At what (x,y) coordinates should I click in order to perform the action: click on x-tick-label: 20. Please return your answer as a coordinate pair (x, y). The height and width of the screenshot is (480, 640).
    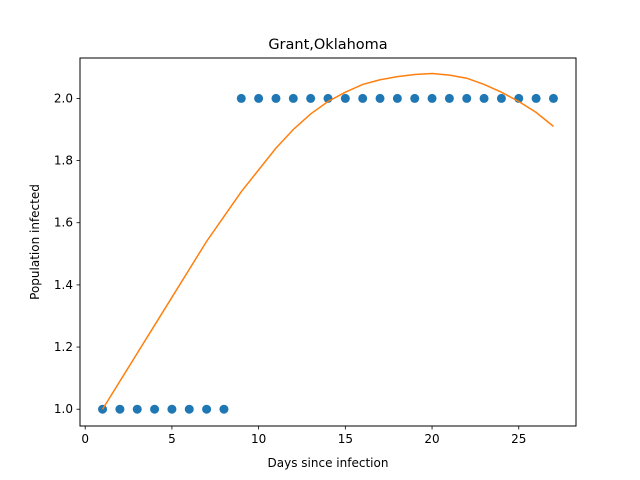
    Looking at the image, I should click on (431, 439).